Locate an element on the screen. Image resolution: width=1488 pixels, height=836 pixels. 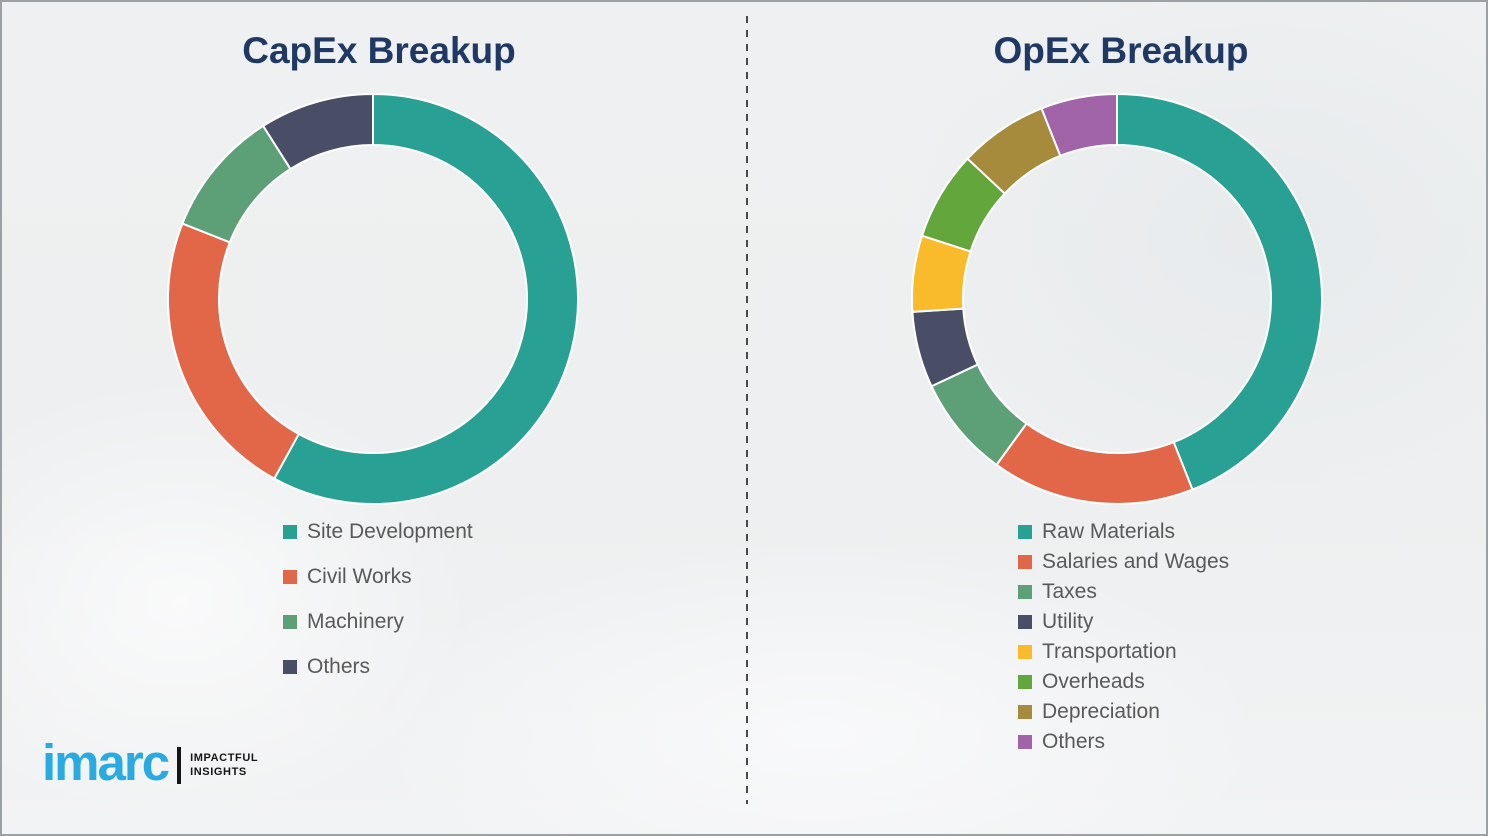
donut-slice-site-development is located at coordinates (426, 299).